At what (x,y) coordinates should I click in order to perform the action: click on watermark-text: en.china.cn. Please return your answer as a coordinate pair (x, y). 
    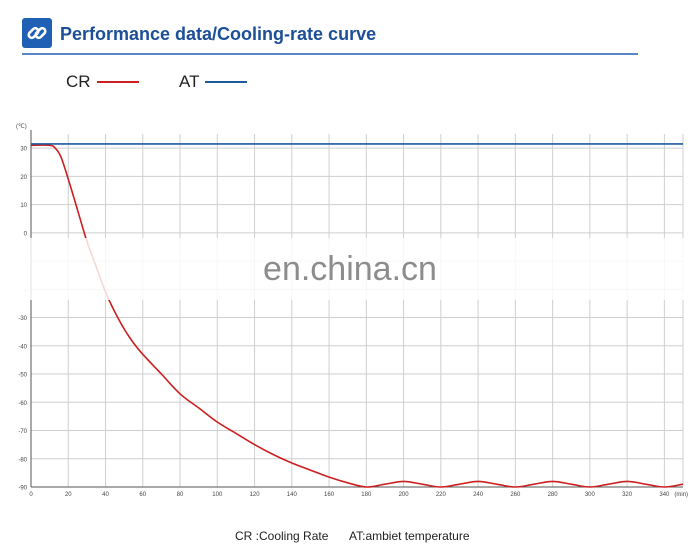
    Looking at the image, I should click on (350, 268).